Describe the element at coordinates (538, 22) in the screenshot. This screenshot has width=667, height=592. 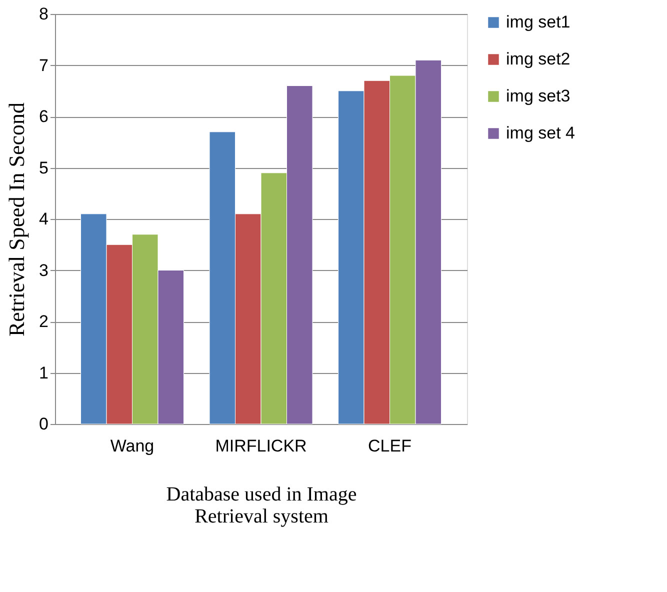
I see `legend-label: img set1` at that location.